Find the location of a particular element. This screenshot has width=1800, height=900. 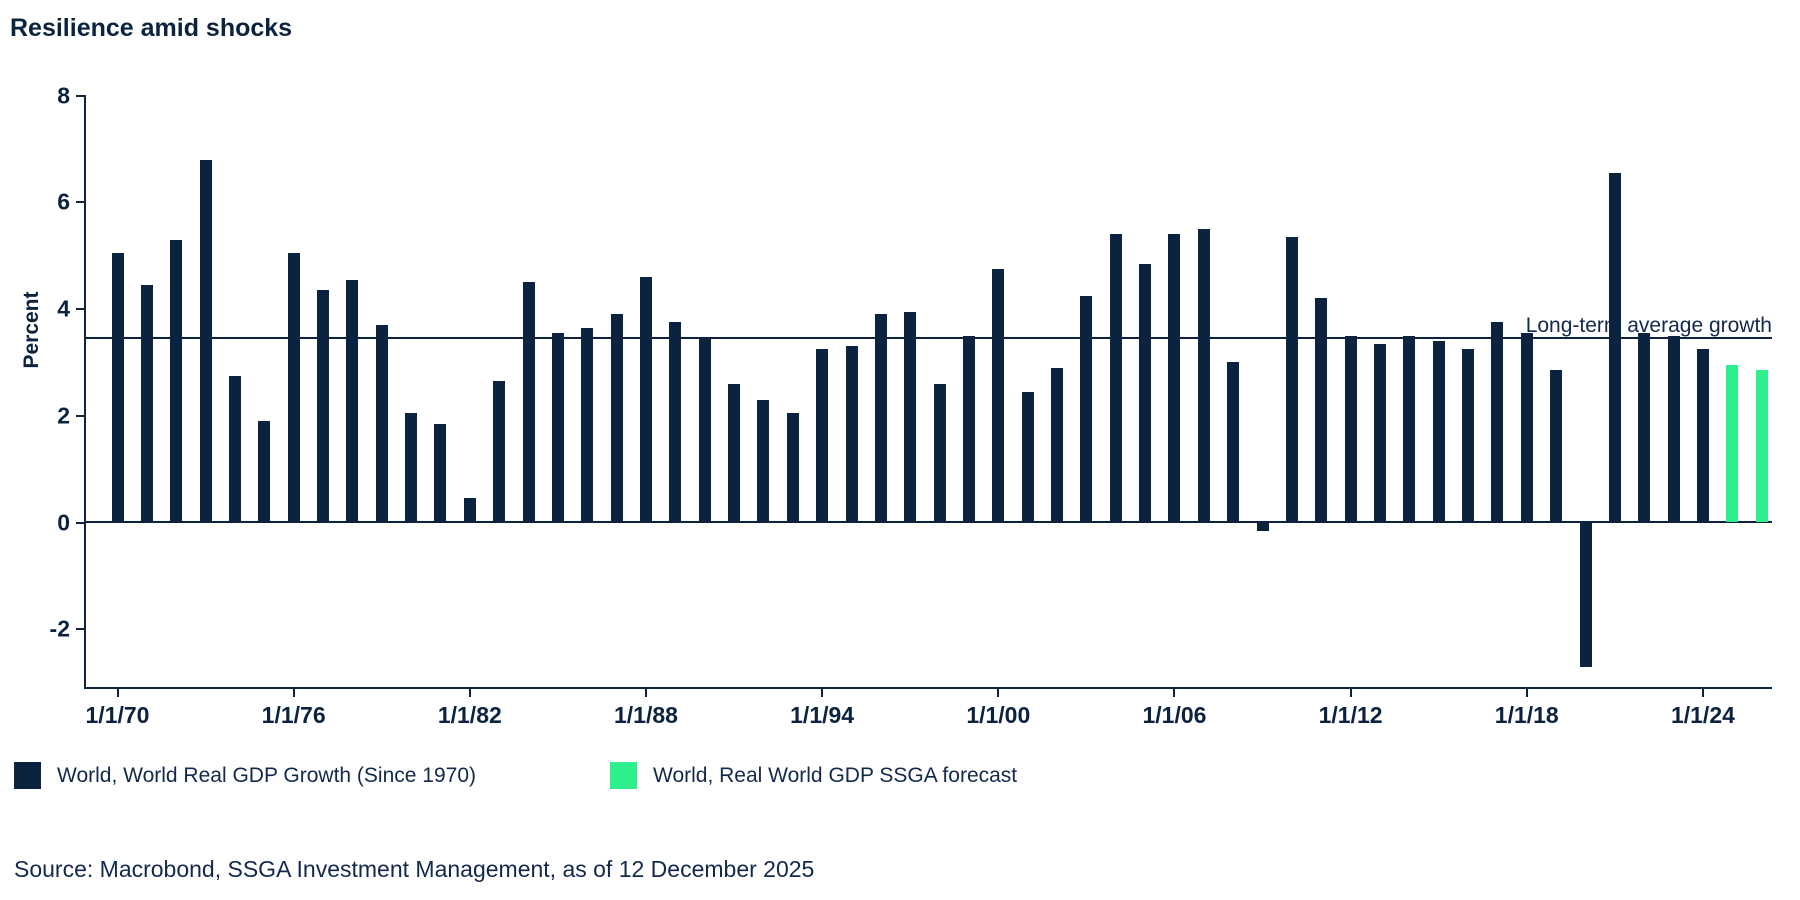

y-tick-label--2: -2 is located at coordinates (59, 628).